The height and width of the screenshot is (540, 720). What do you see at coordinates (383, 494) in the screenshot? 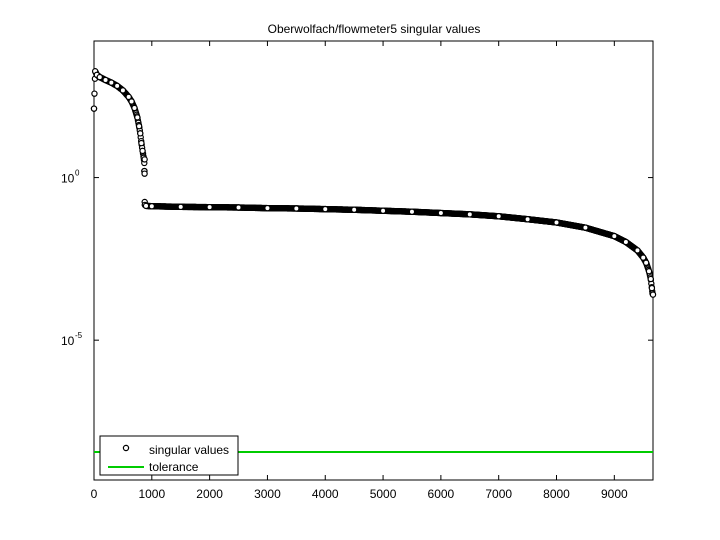
I see `x-tick-label: 5000` at bounding box center [383, 494].